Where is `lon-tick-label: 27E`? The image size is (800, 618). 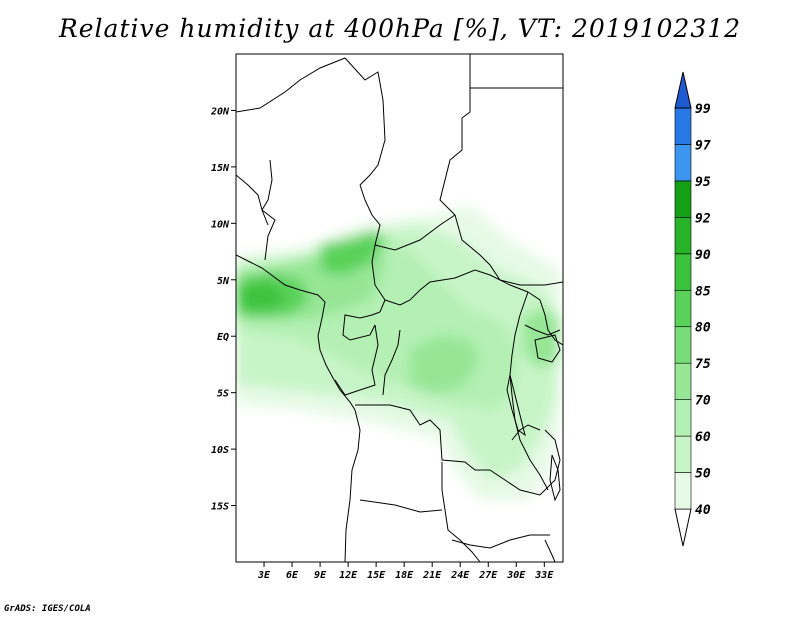
lon-tick-label: 27E is located at coordinates (488, 575).